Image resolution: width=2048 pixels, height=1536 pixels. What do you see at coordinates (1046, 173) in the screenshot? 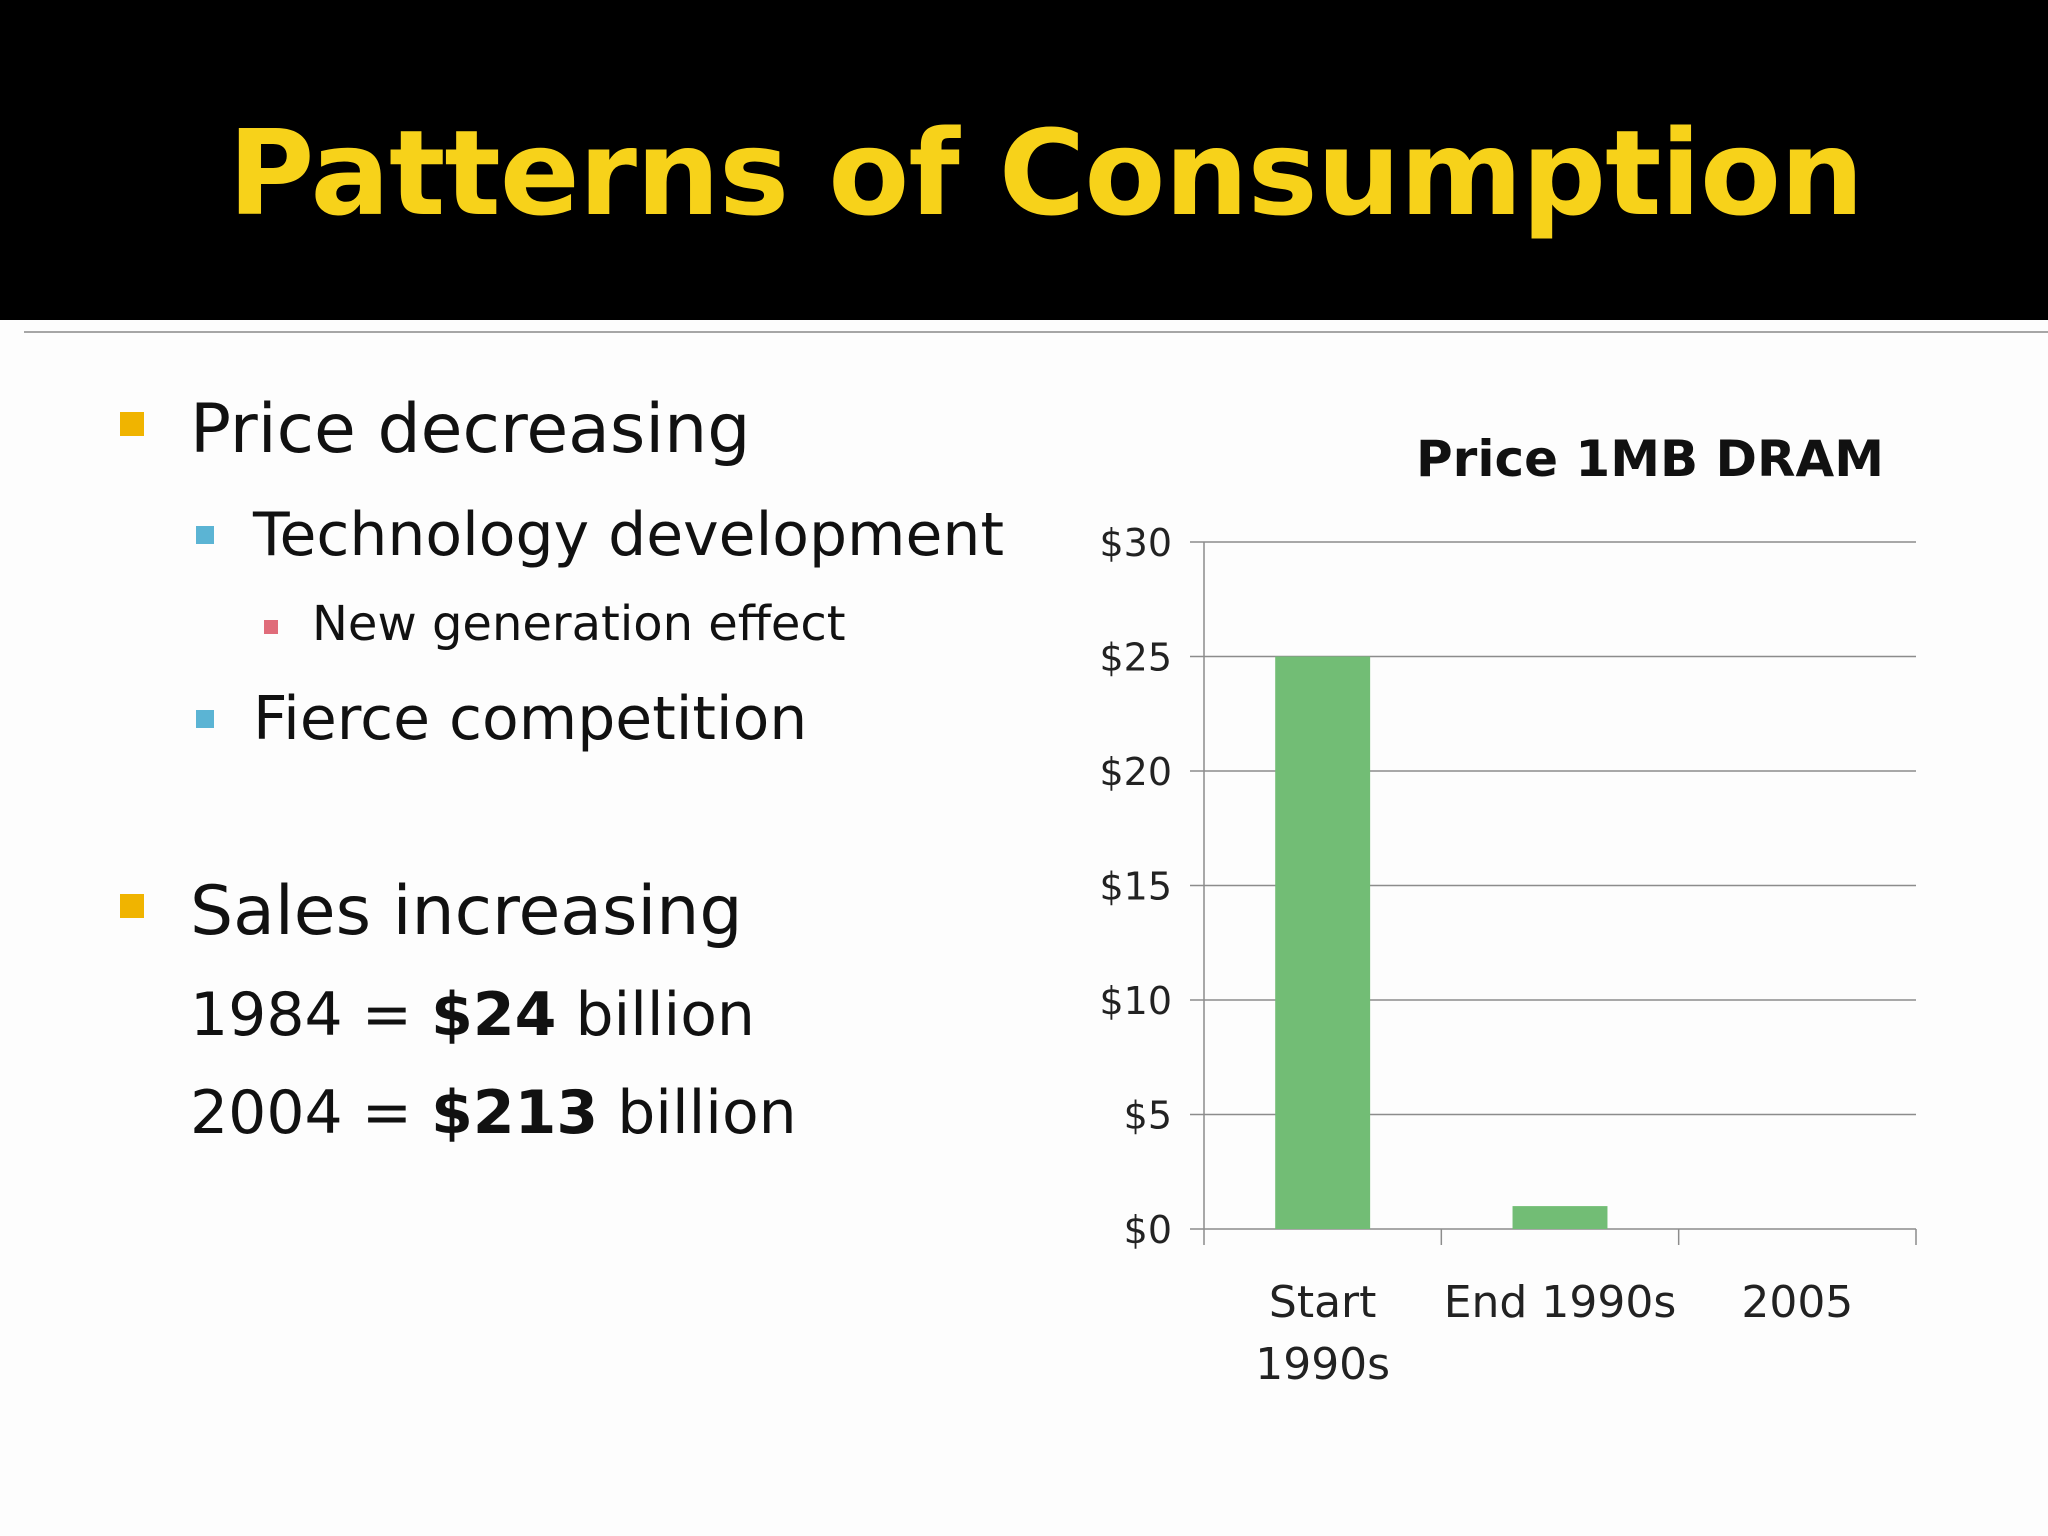
I see `slide-title: Patterns of Consumption` at bounding box center [1046, 173].